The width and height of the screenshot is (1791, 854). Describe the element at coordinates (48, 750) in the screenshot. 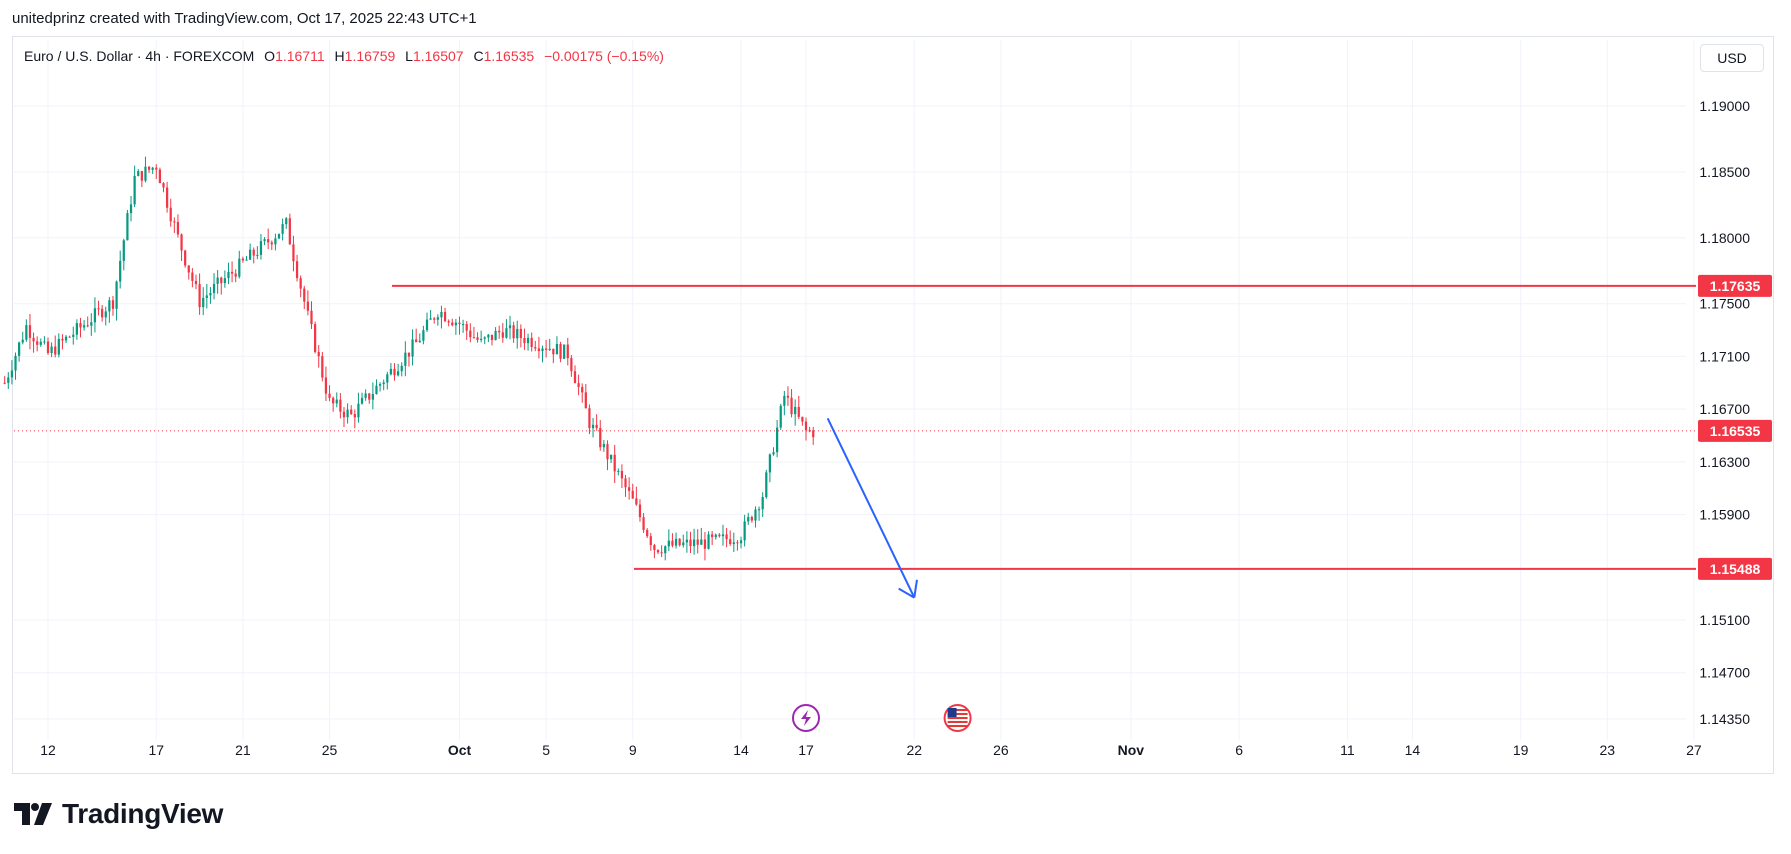

I see `time-tick-label: 12` at that location.